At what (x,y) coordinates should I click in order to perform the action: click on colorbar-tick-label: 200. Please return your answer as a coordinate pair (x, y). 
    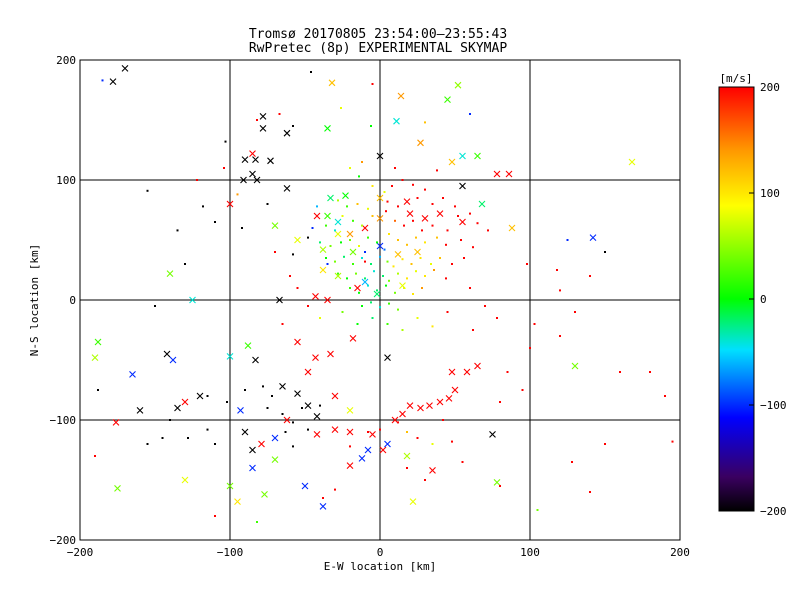
    Looking at the image, I should click on (770, 87).